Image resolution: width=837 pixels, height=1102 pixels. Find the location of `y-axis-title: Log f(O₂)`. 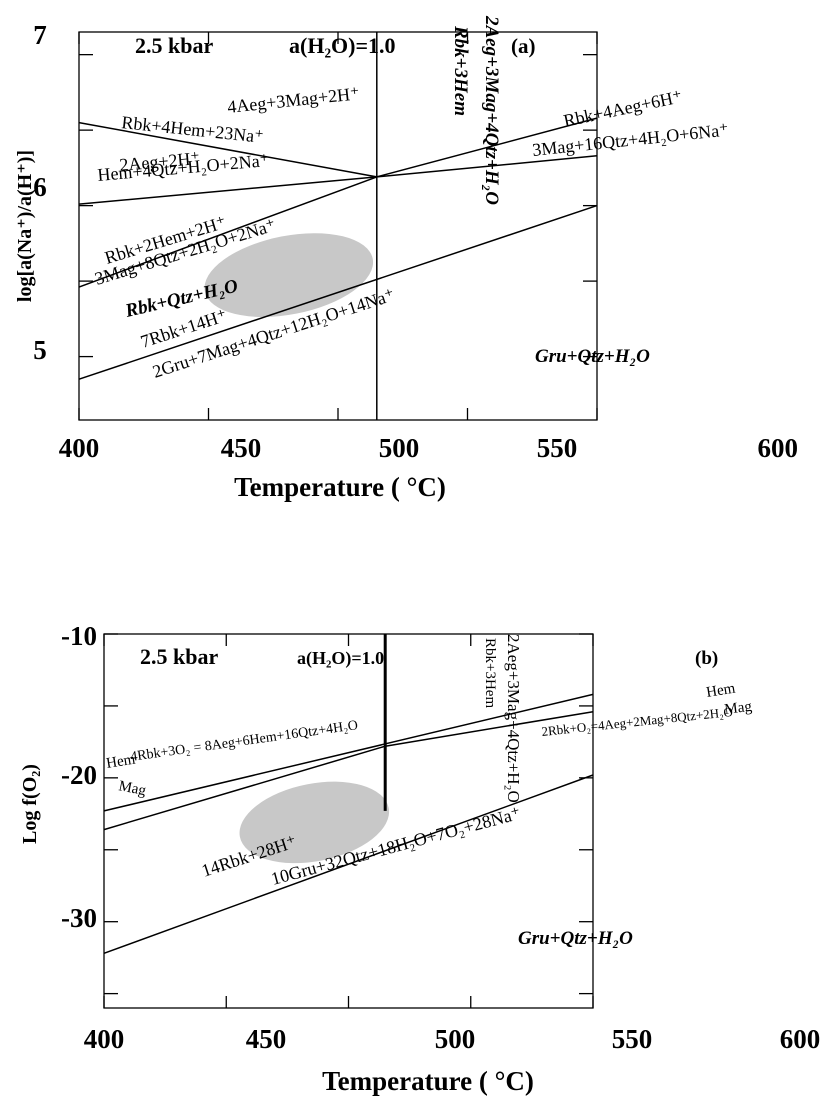

y-axis-title: Log f(O₂) is located at coordinates (30, 804).